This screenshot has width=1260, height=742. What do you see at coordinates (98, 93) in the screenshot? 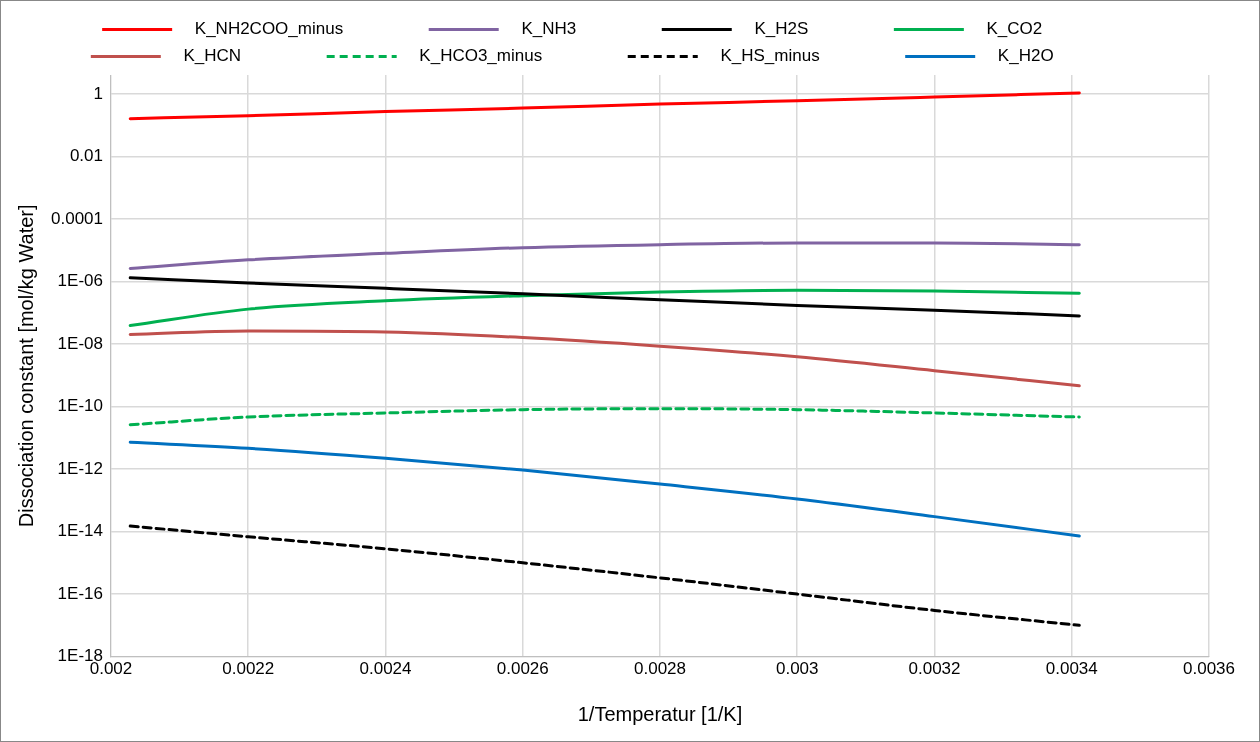
I see `y-tick-label: 1` at bounding box center [98, 93].